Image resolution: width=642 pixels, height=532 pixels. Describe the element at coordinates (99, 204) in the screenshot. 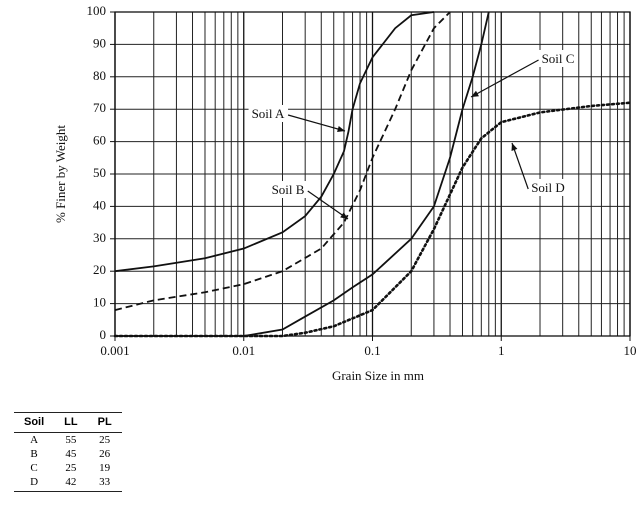

I see `y-tick-label: 40` at that location.